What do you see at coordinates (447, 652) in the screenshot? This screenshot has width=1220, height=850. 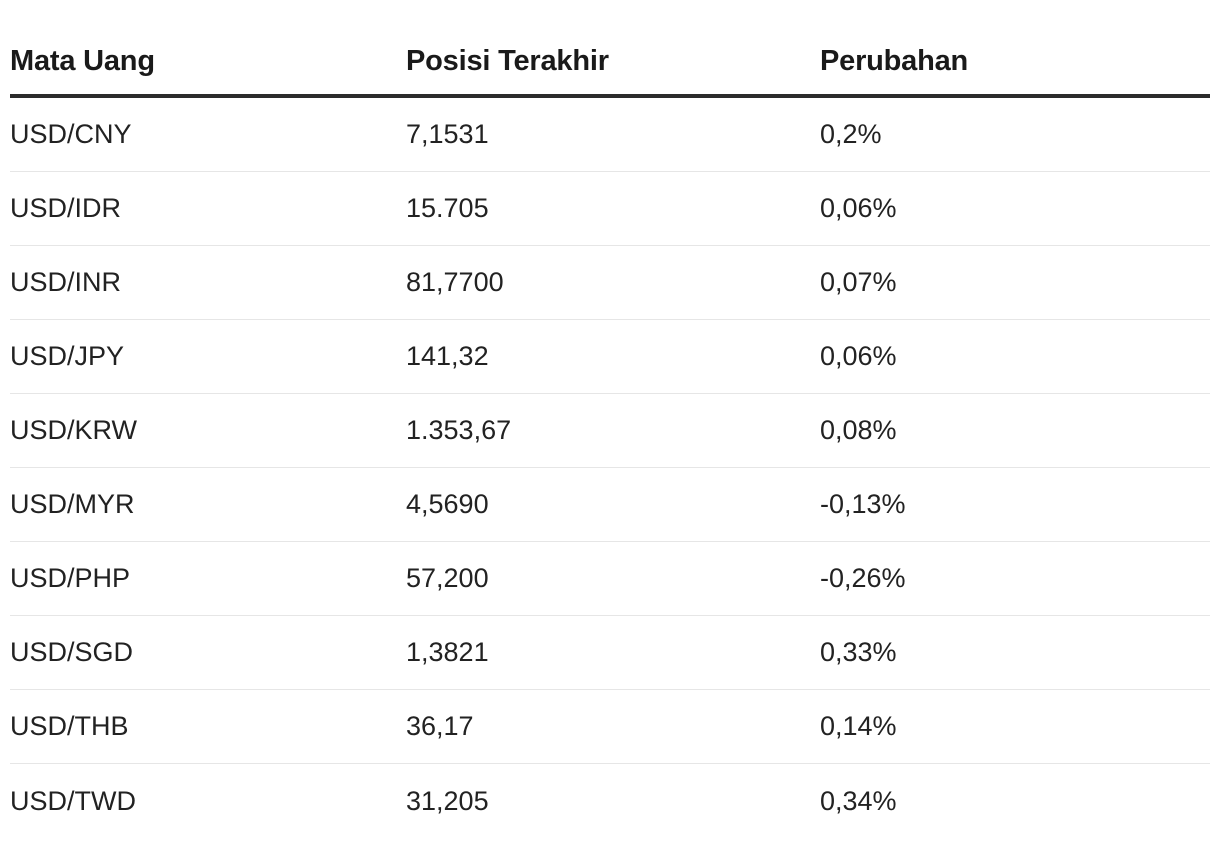 I see `last-position-cell: 1,3821` at bounding box center [447, 652].